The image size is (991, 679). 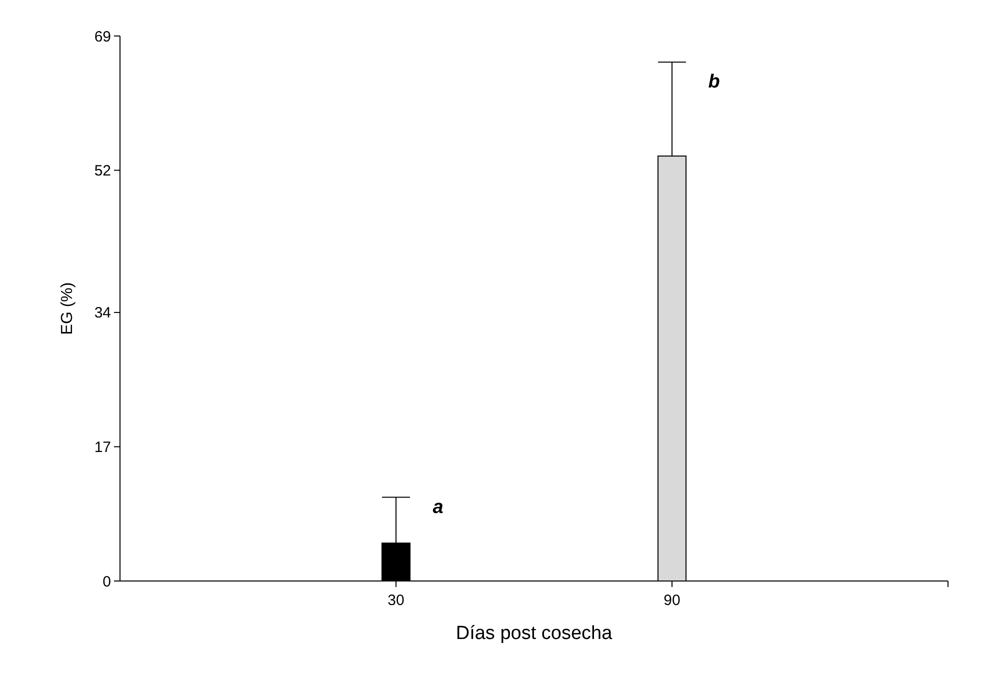 What do you see at coordinates (102, 171) in the screenshot?
I see `y-tick-label: 52` at bounding box center [102, 171].